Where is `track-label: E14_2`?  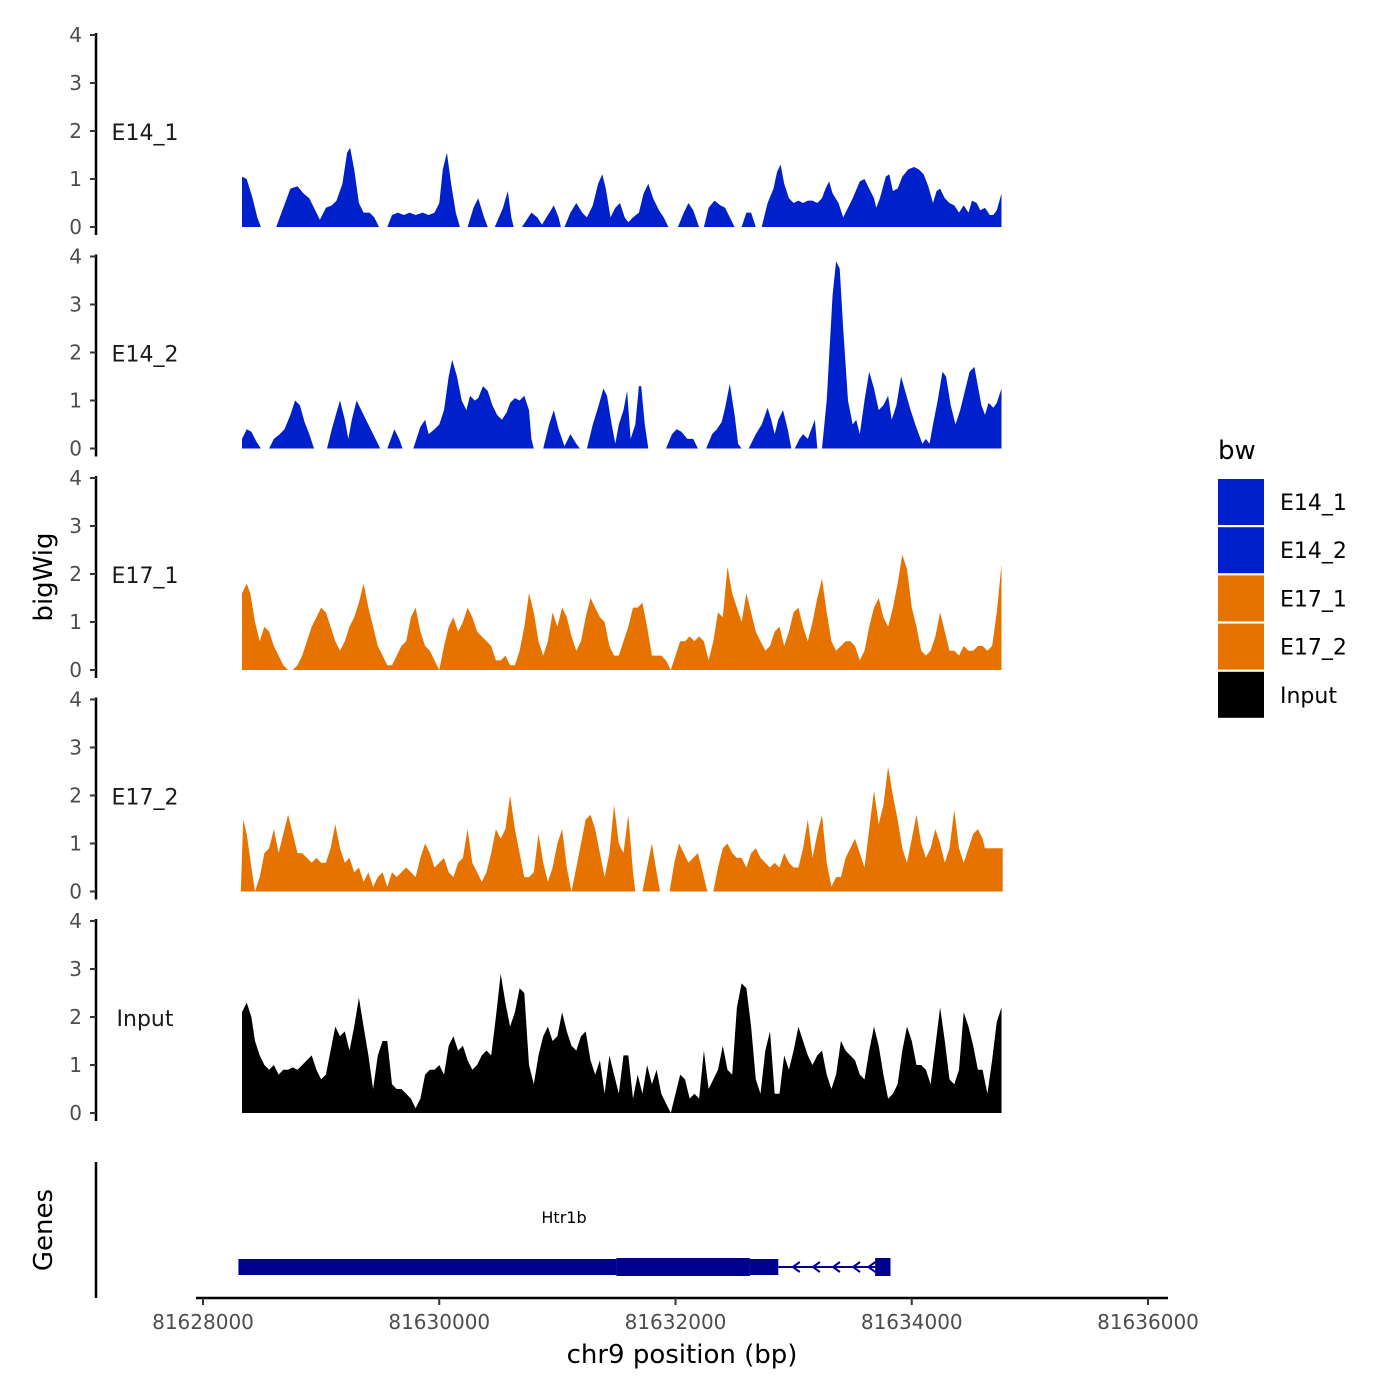 track-label: E14_2 is located at coordinates (145, 355).